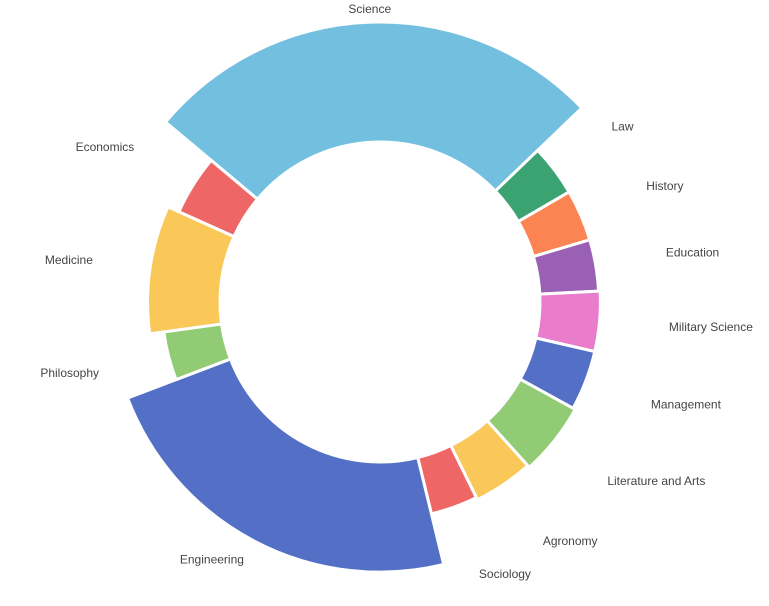 This screenshot has height=606, width=769. Describe the element at coordinates (686, 405) in the screenshot. I see `label-management: Management` at that location.